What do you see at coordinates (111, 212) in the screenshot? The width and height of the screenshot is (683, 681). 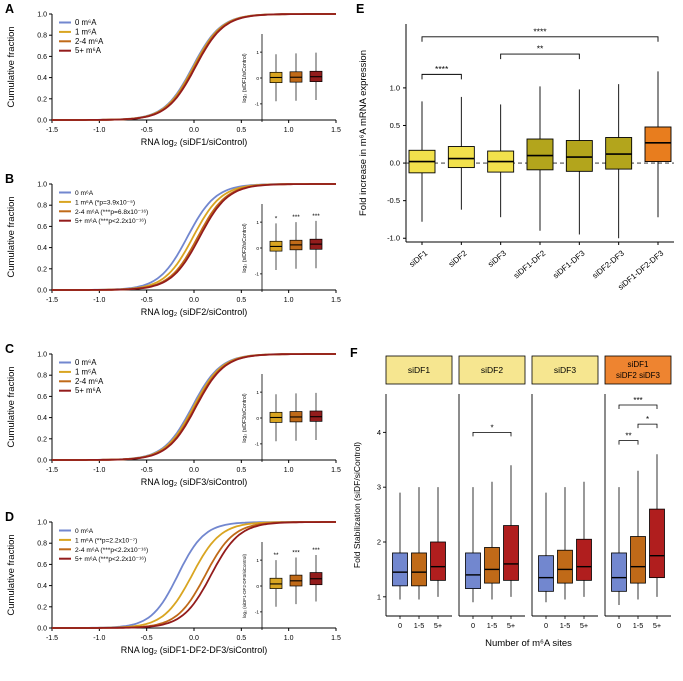 I see `svg-text: 2-4 m⁶A (***p=6.8x10⁻¹⁶)` at bounding box center [111, 212].